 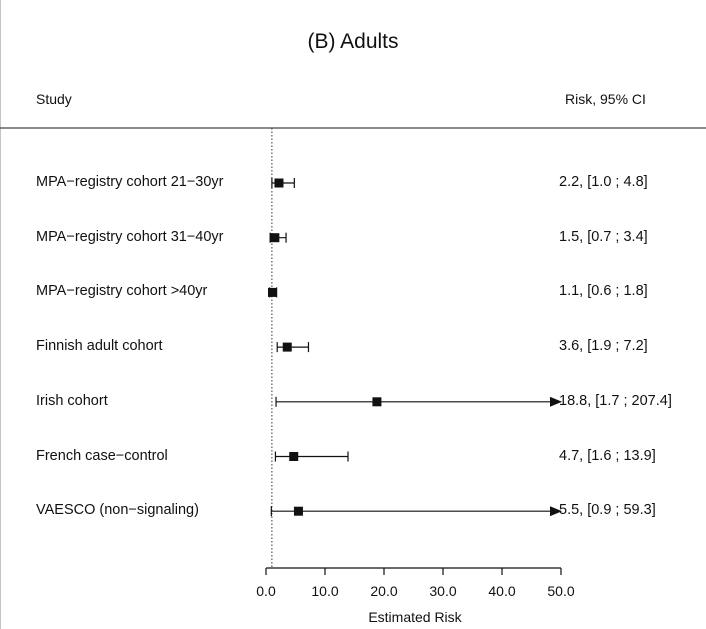 I want to click on x-tick-label: 50.0, so click(x=560, y=591).